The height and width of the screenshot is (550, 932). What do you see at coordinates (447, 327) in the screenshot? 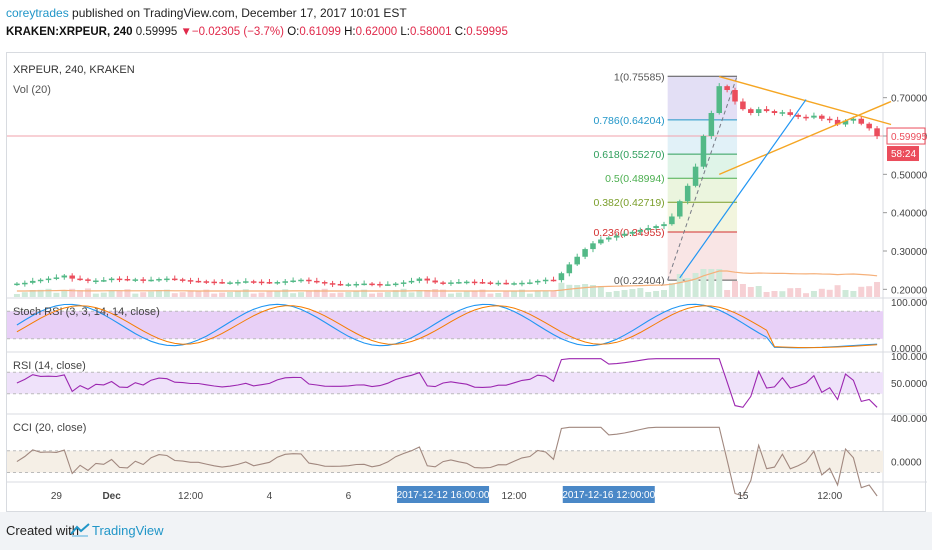
I see `stoch-signal-line` at bounding box center [447, 327].